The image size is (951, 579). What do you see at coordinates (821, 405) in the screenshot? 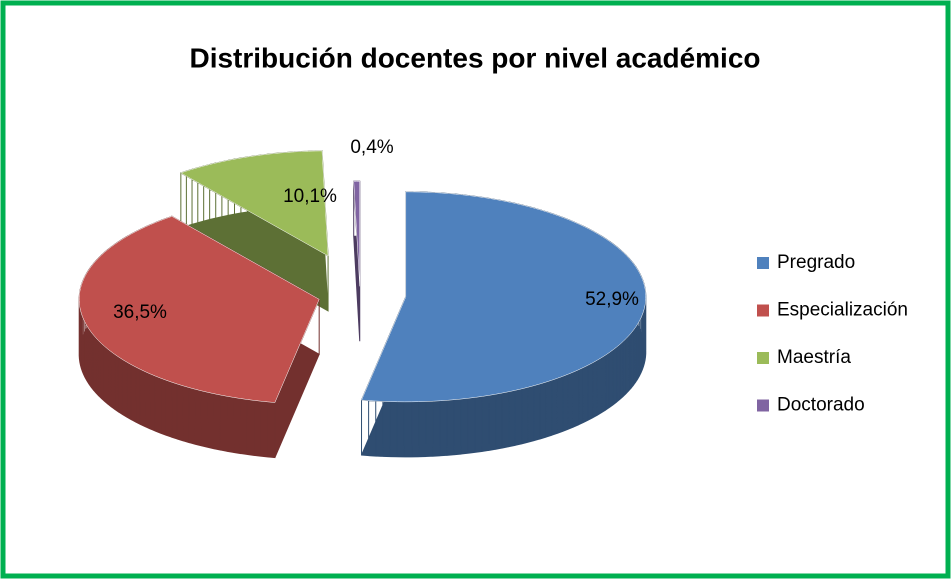
I see `legend-label: Doctorado` at bounding box center [821, 405].